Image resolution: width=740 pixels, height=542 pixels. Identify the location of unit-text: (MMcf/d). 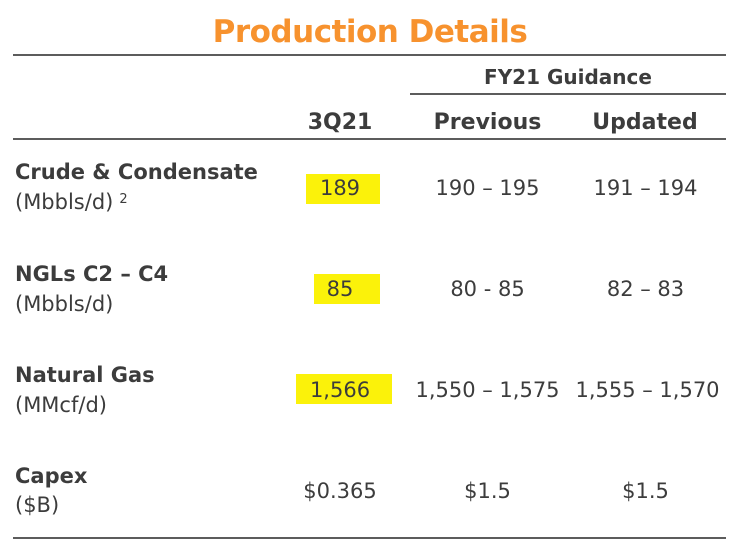
(61, 405).